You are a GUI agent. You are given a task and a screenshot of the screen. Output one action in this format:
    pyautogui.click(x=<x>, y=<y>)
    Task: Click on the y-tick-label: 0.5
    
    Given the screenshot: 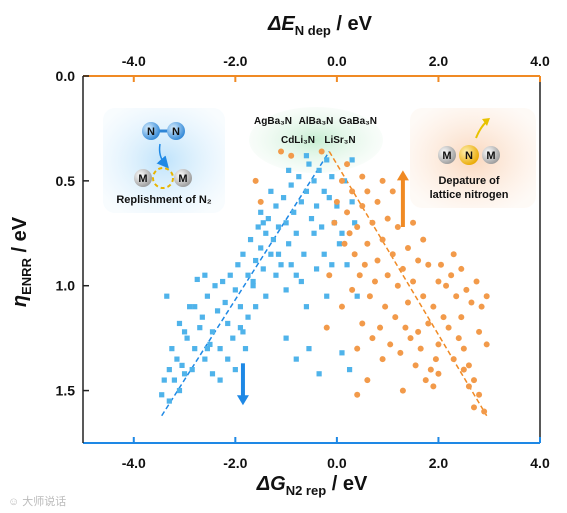 What is the action you would take?
    pyautogui.click(x=66, y=181)
    